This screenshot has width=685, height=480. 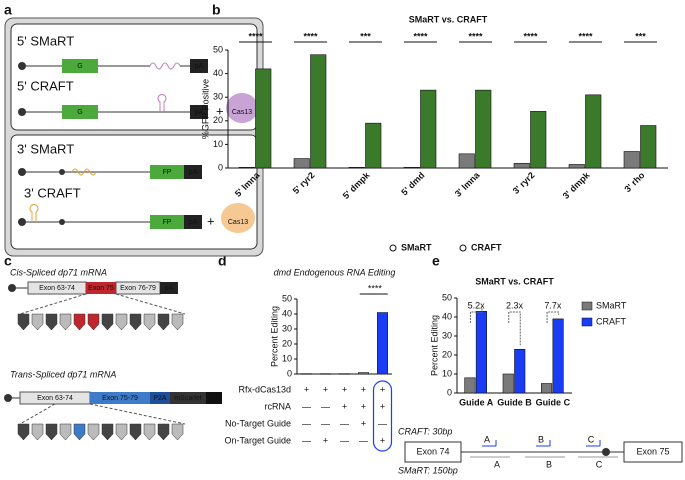 I want to click on y-axis-label: Percent Editing, so click(x=274, y=336).